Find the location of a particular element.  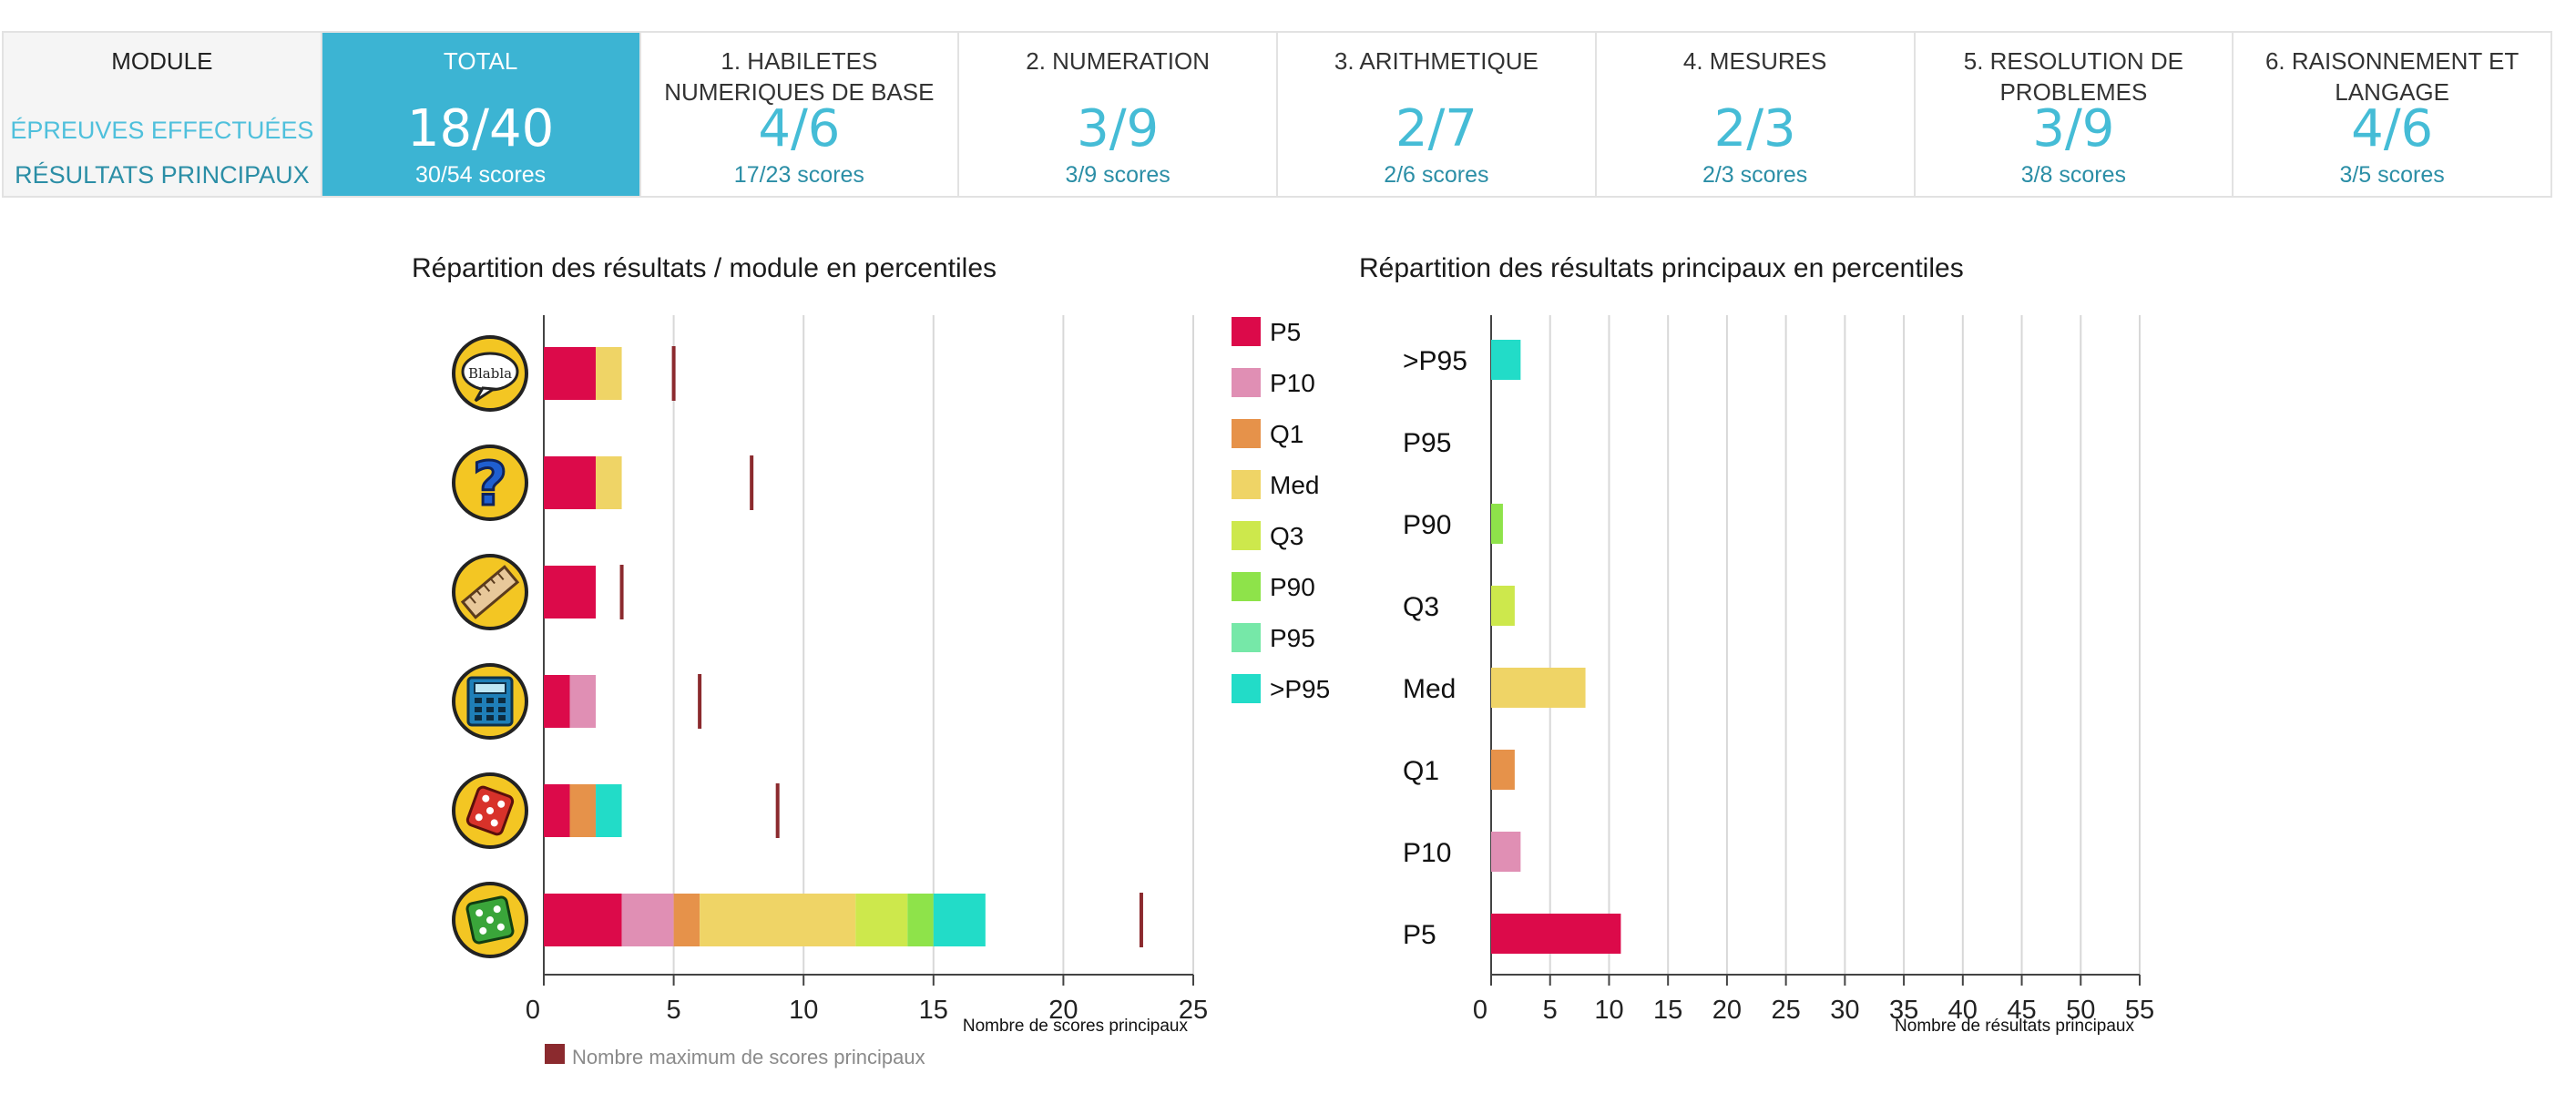

column-header: 5. RESOLUTION DE PROBLEMES is located at coordinates (2073, 76).